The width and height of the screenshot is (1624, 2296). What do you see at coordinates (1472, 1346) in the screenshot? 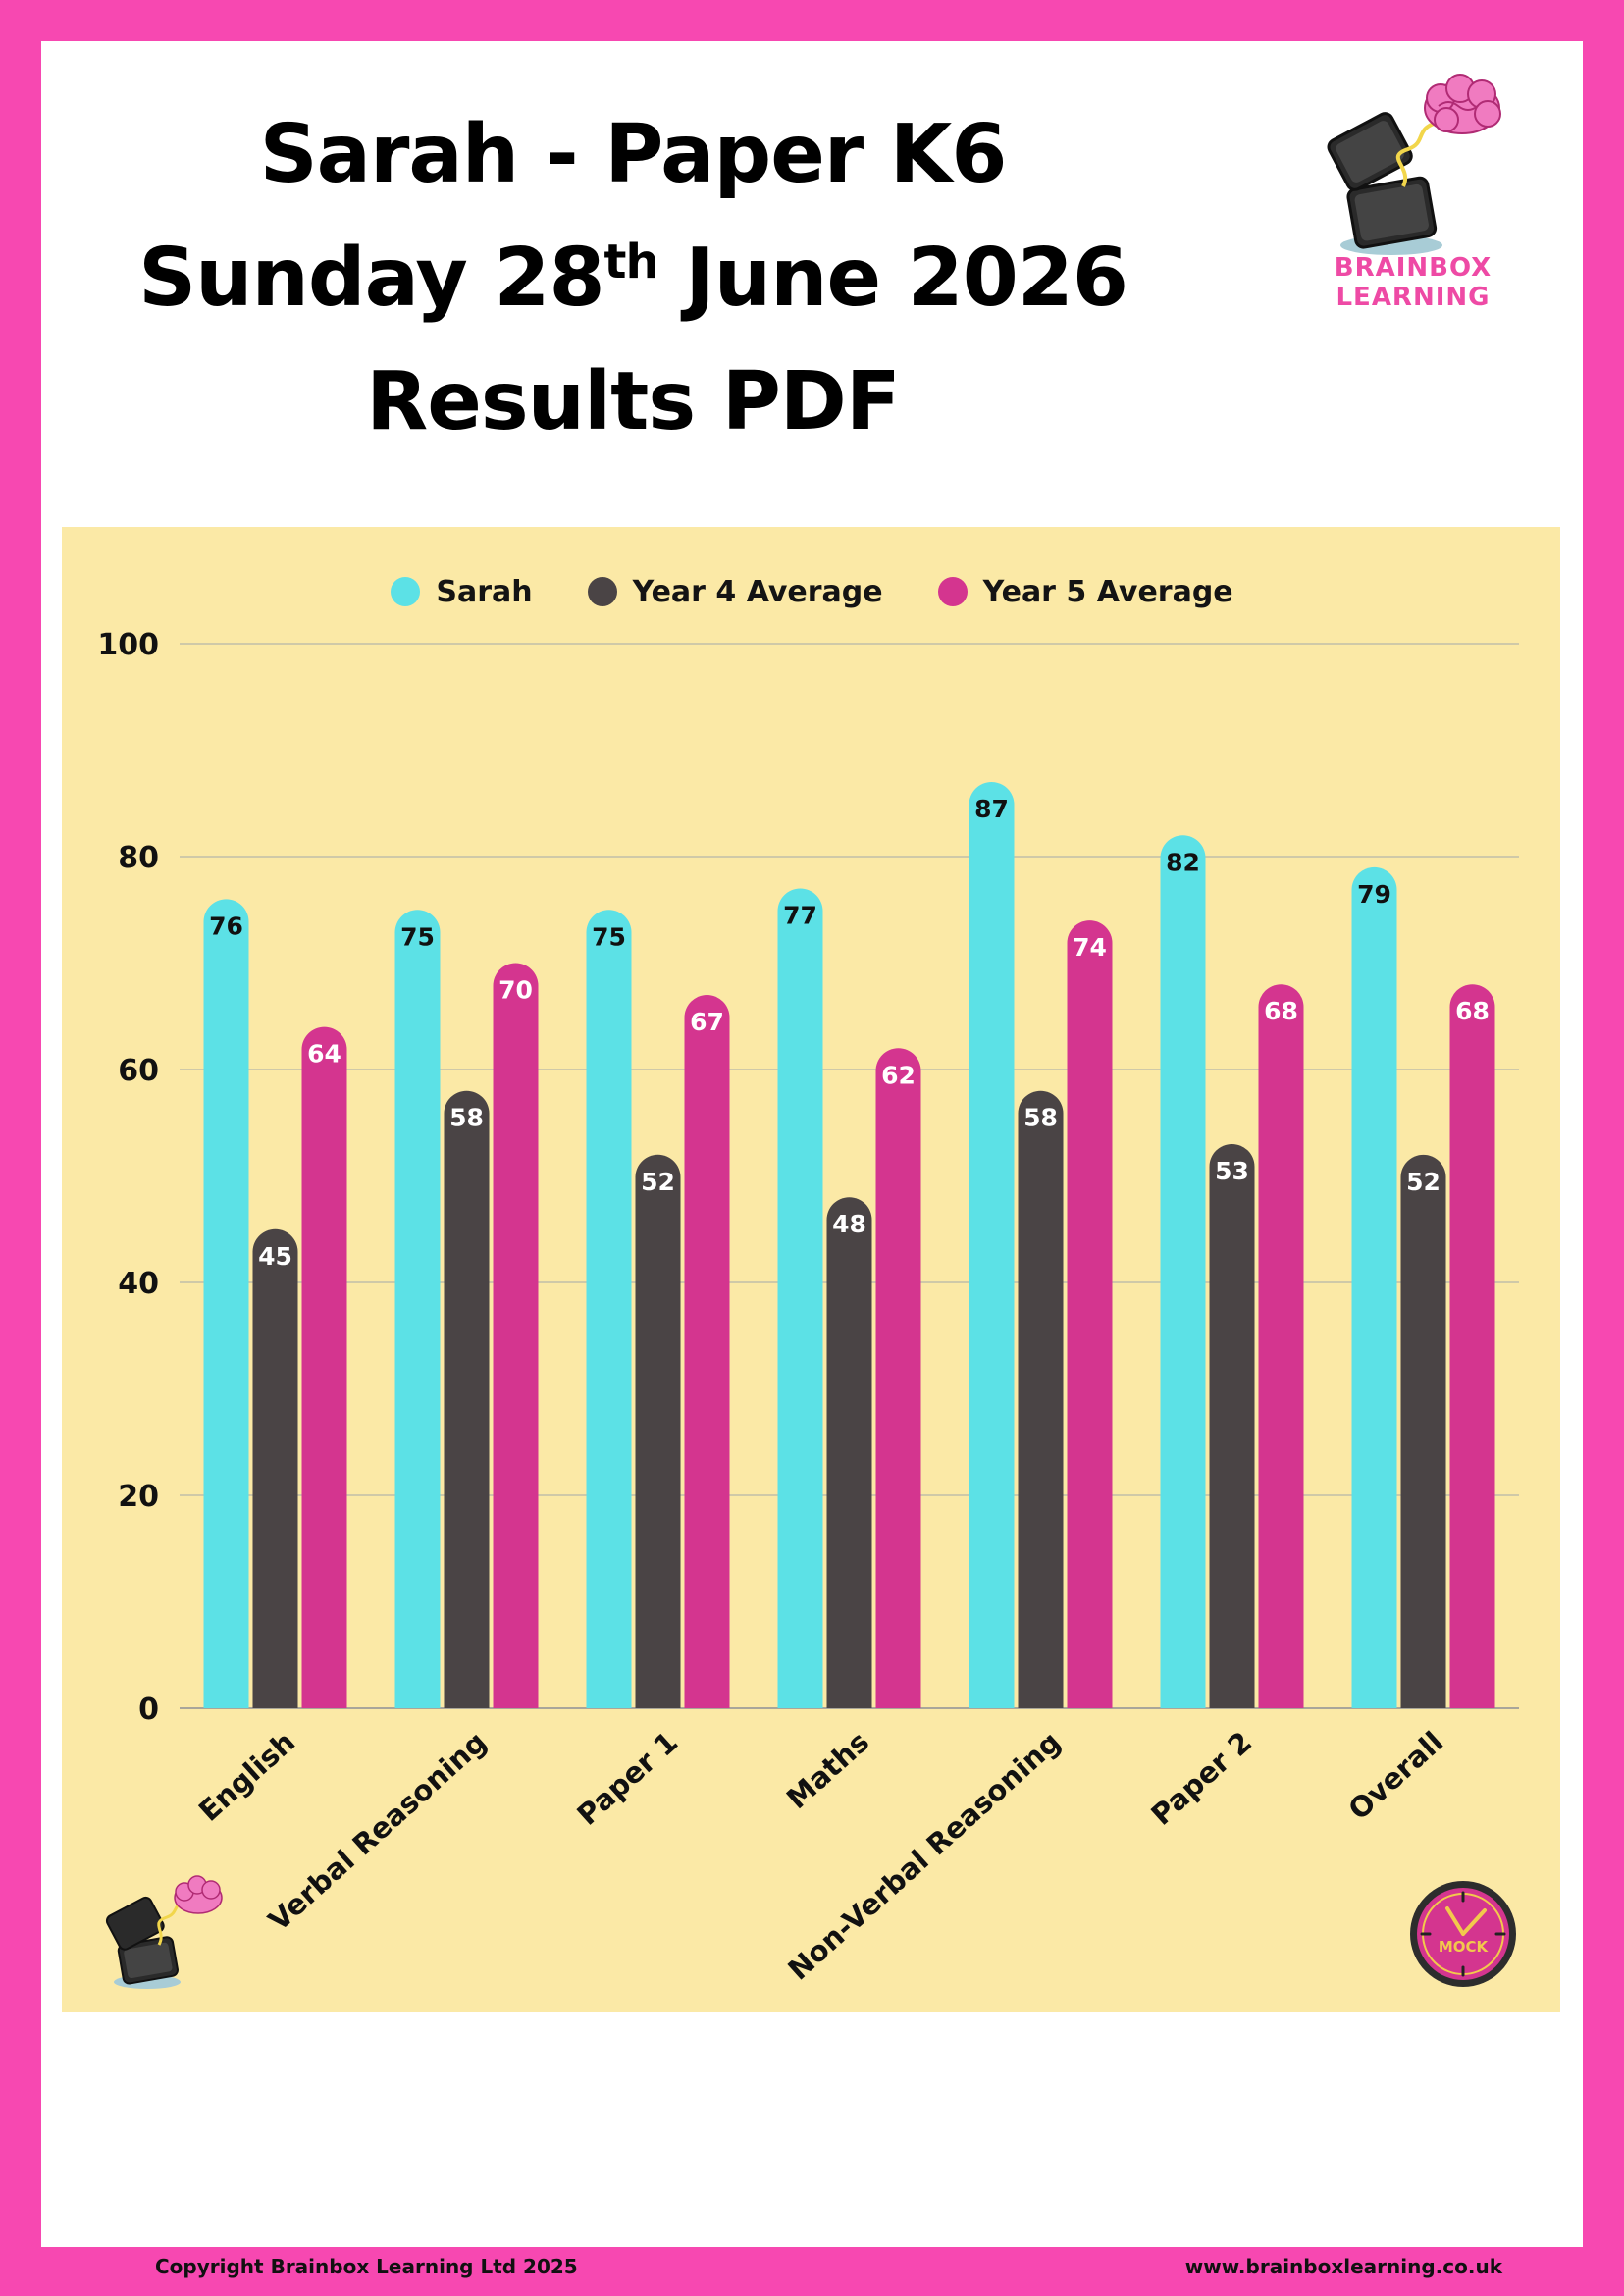
I see `bar-year-5-average-overall` at bounding box center [1472, 1346].